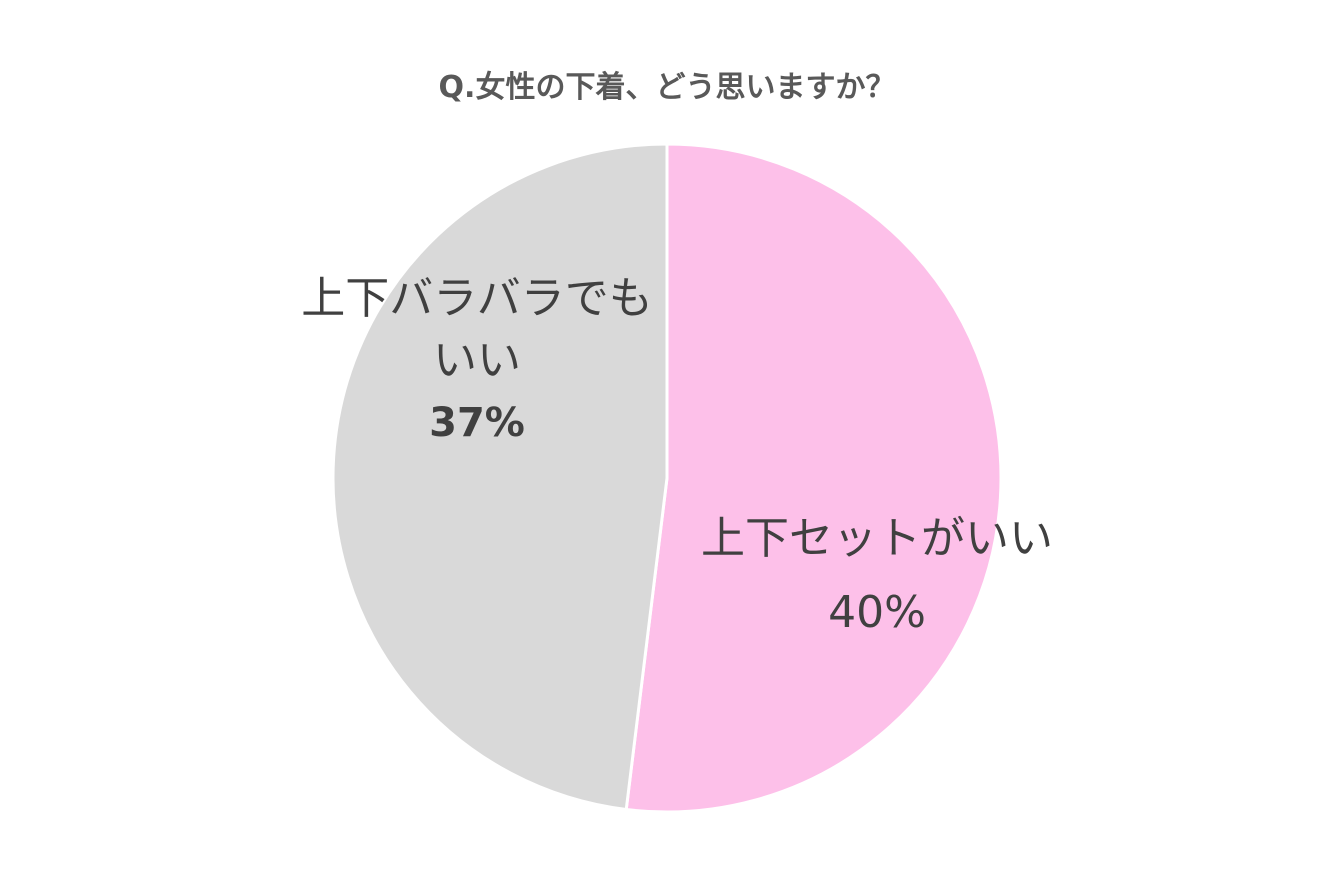 This screenshot has height=889, width=1334. I want to click on category-label: 上下バラバラでもいい, so click(477, 329).